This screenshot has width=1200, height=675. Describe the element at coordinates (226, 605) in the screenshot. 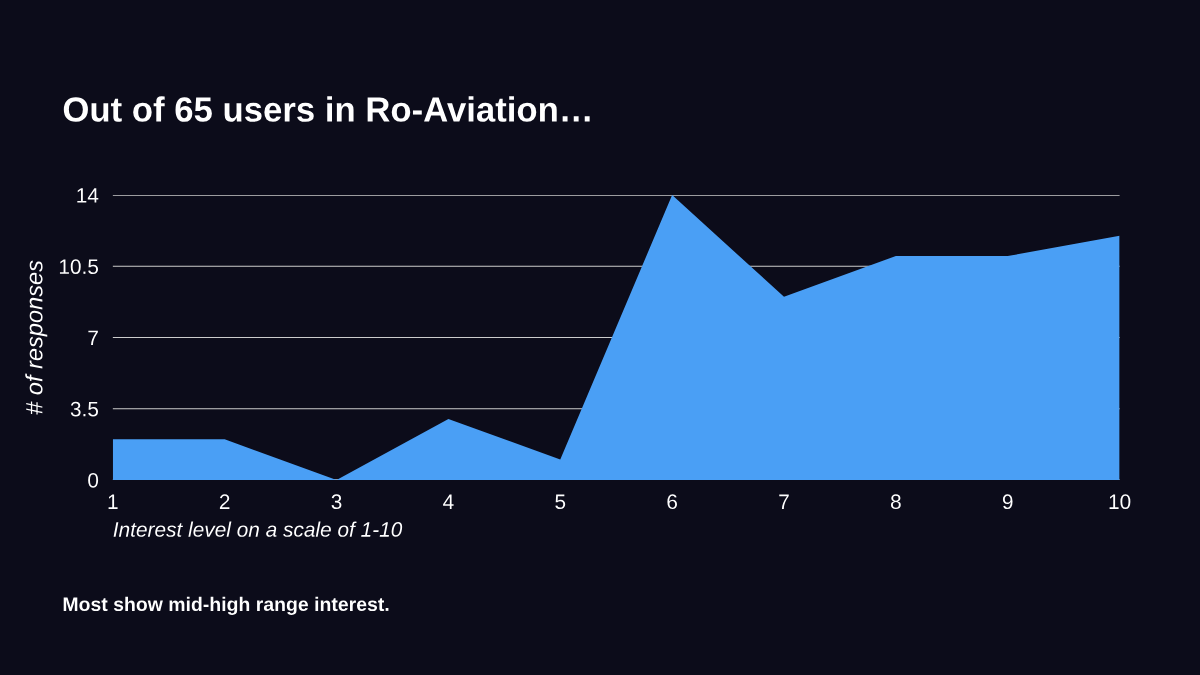

I see `text: Most show mid-high range interest.` at that location.